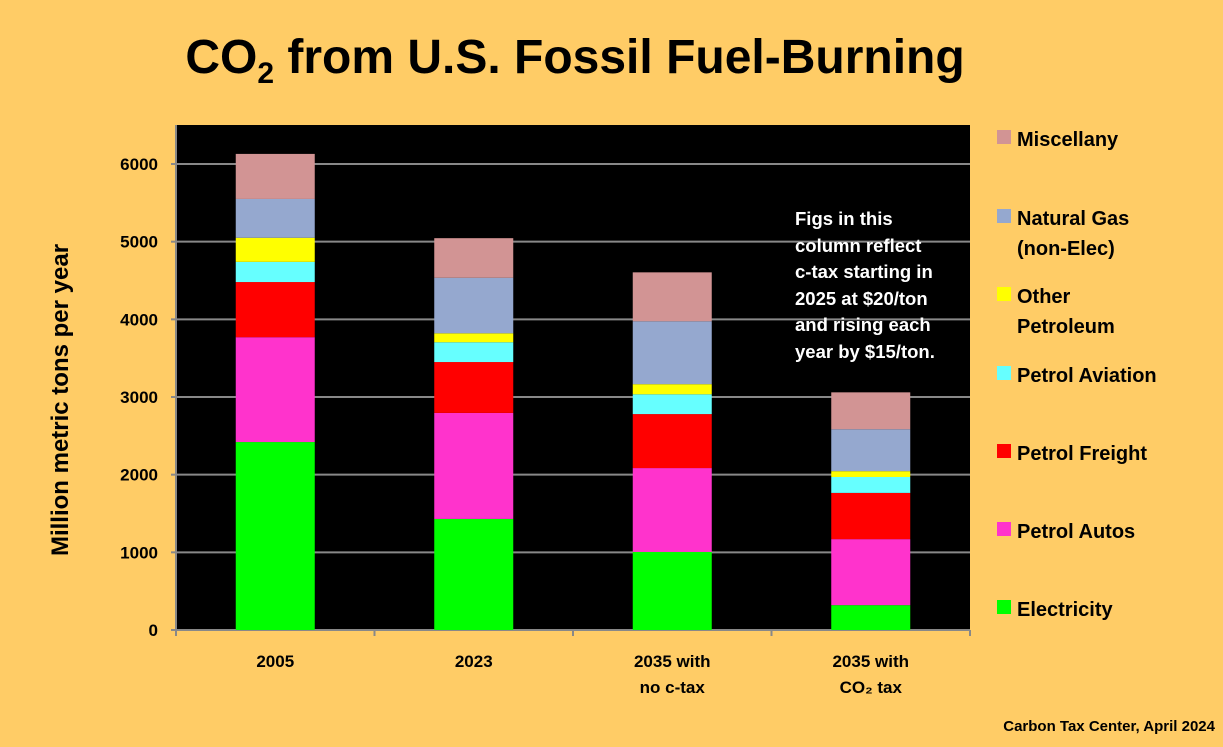 This screenshot has width=1223, height=747. Describe the element at coordinates (619, 57) in the screenshot. I see `title-rest: from U.S. Fossil Fuel-Burning` at that location.